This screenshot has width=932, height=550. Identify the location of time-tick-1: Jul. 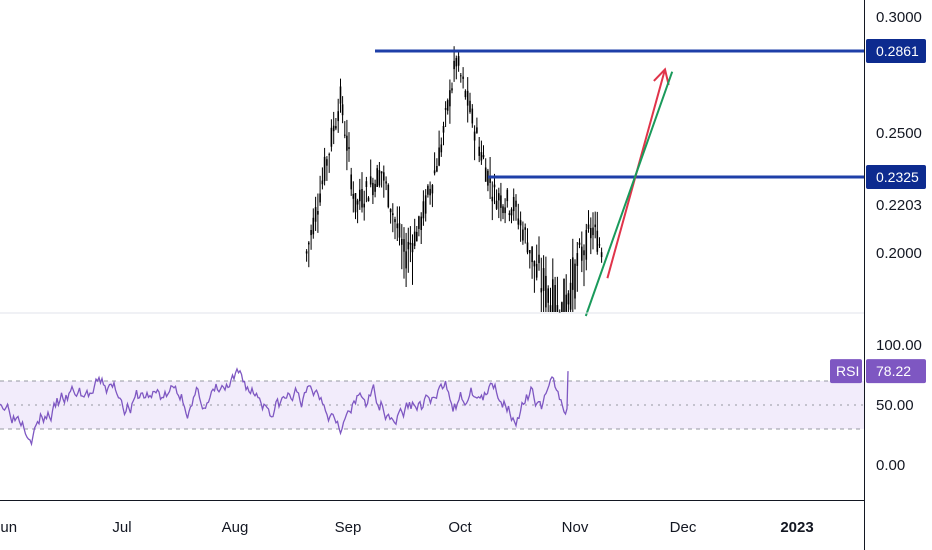
(121, 527).